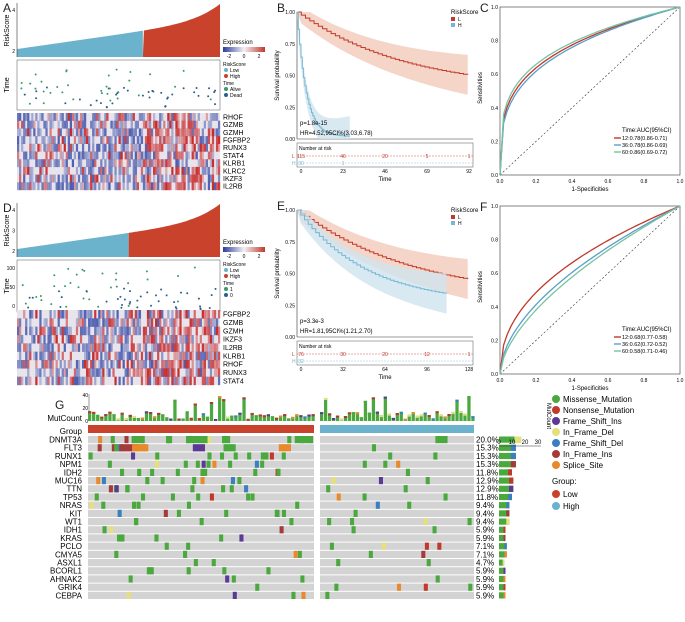 This screenshot has height=622, width=685. What do you see at coordinates (453, 223) in the screenshot?
I see `km-legend-H-swatch` at bounding box center [453, 223].